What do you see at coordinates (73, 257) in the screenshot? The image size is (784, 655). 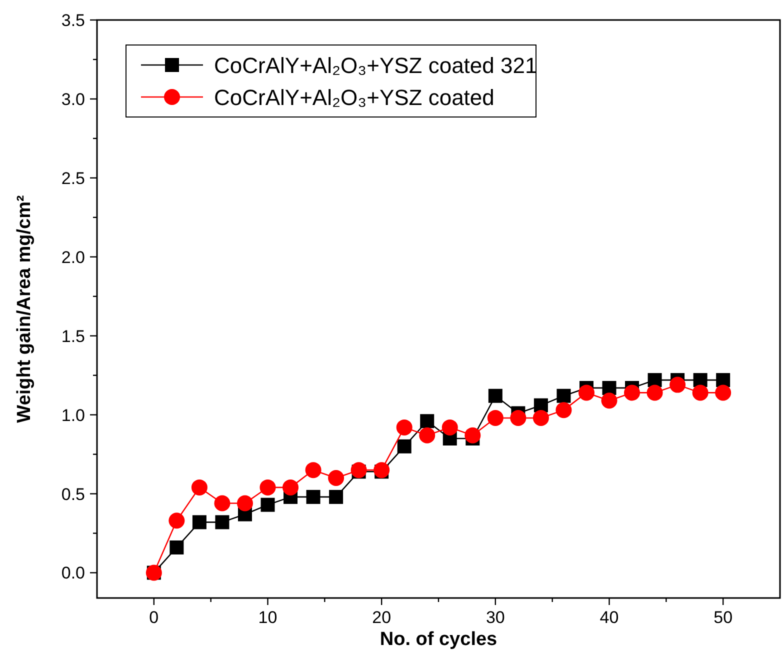 I see `y-tick-label: 2.0` at bounding box center [73, 257].